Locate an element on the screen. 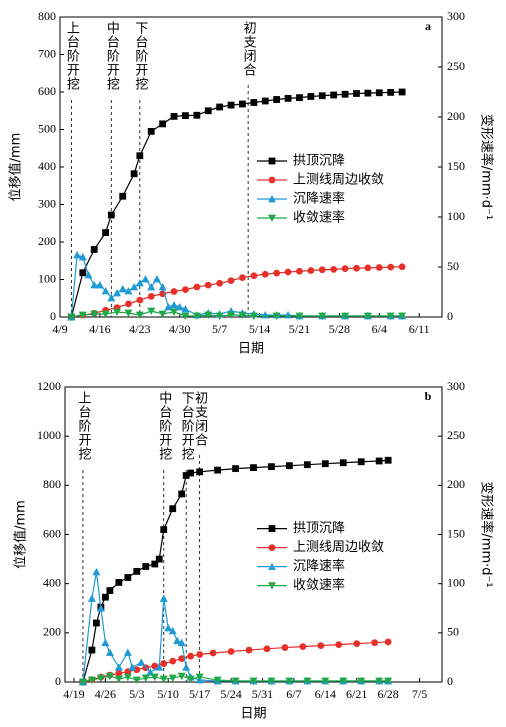 The height and width of the screenshot is (727, 506). x-tick-label: 5/14 is located at coordinates (259, 329).